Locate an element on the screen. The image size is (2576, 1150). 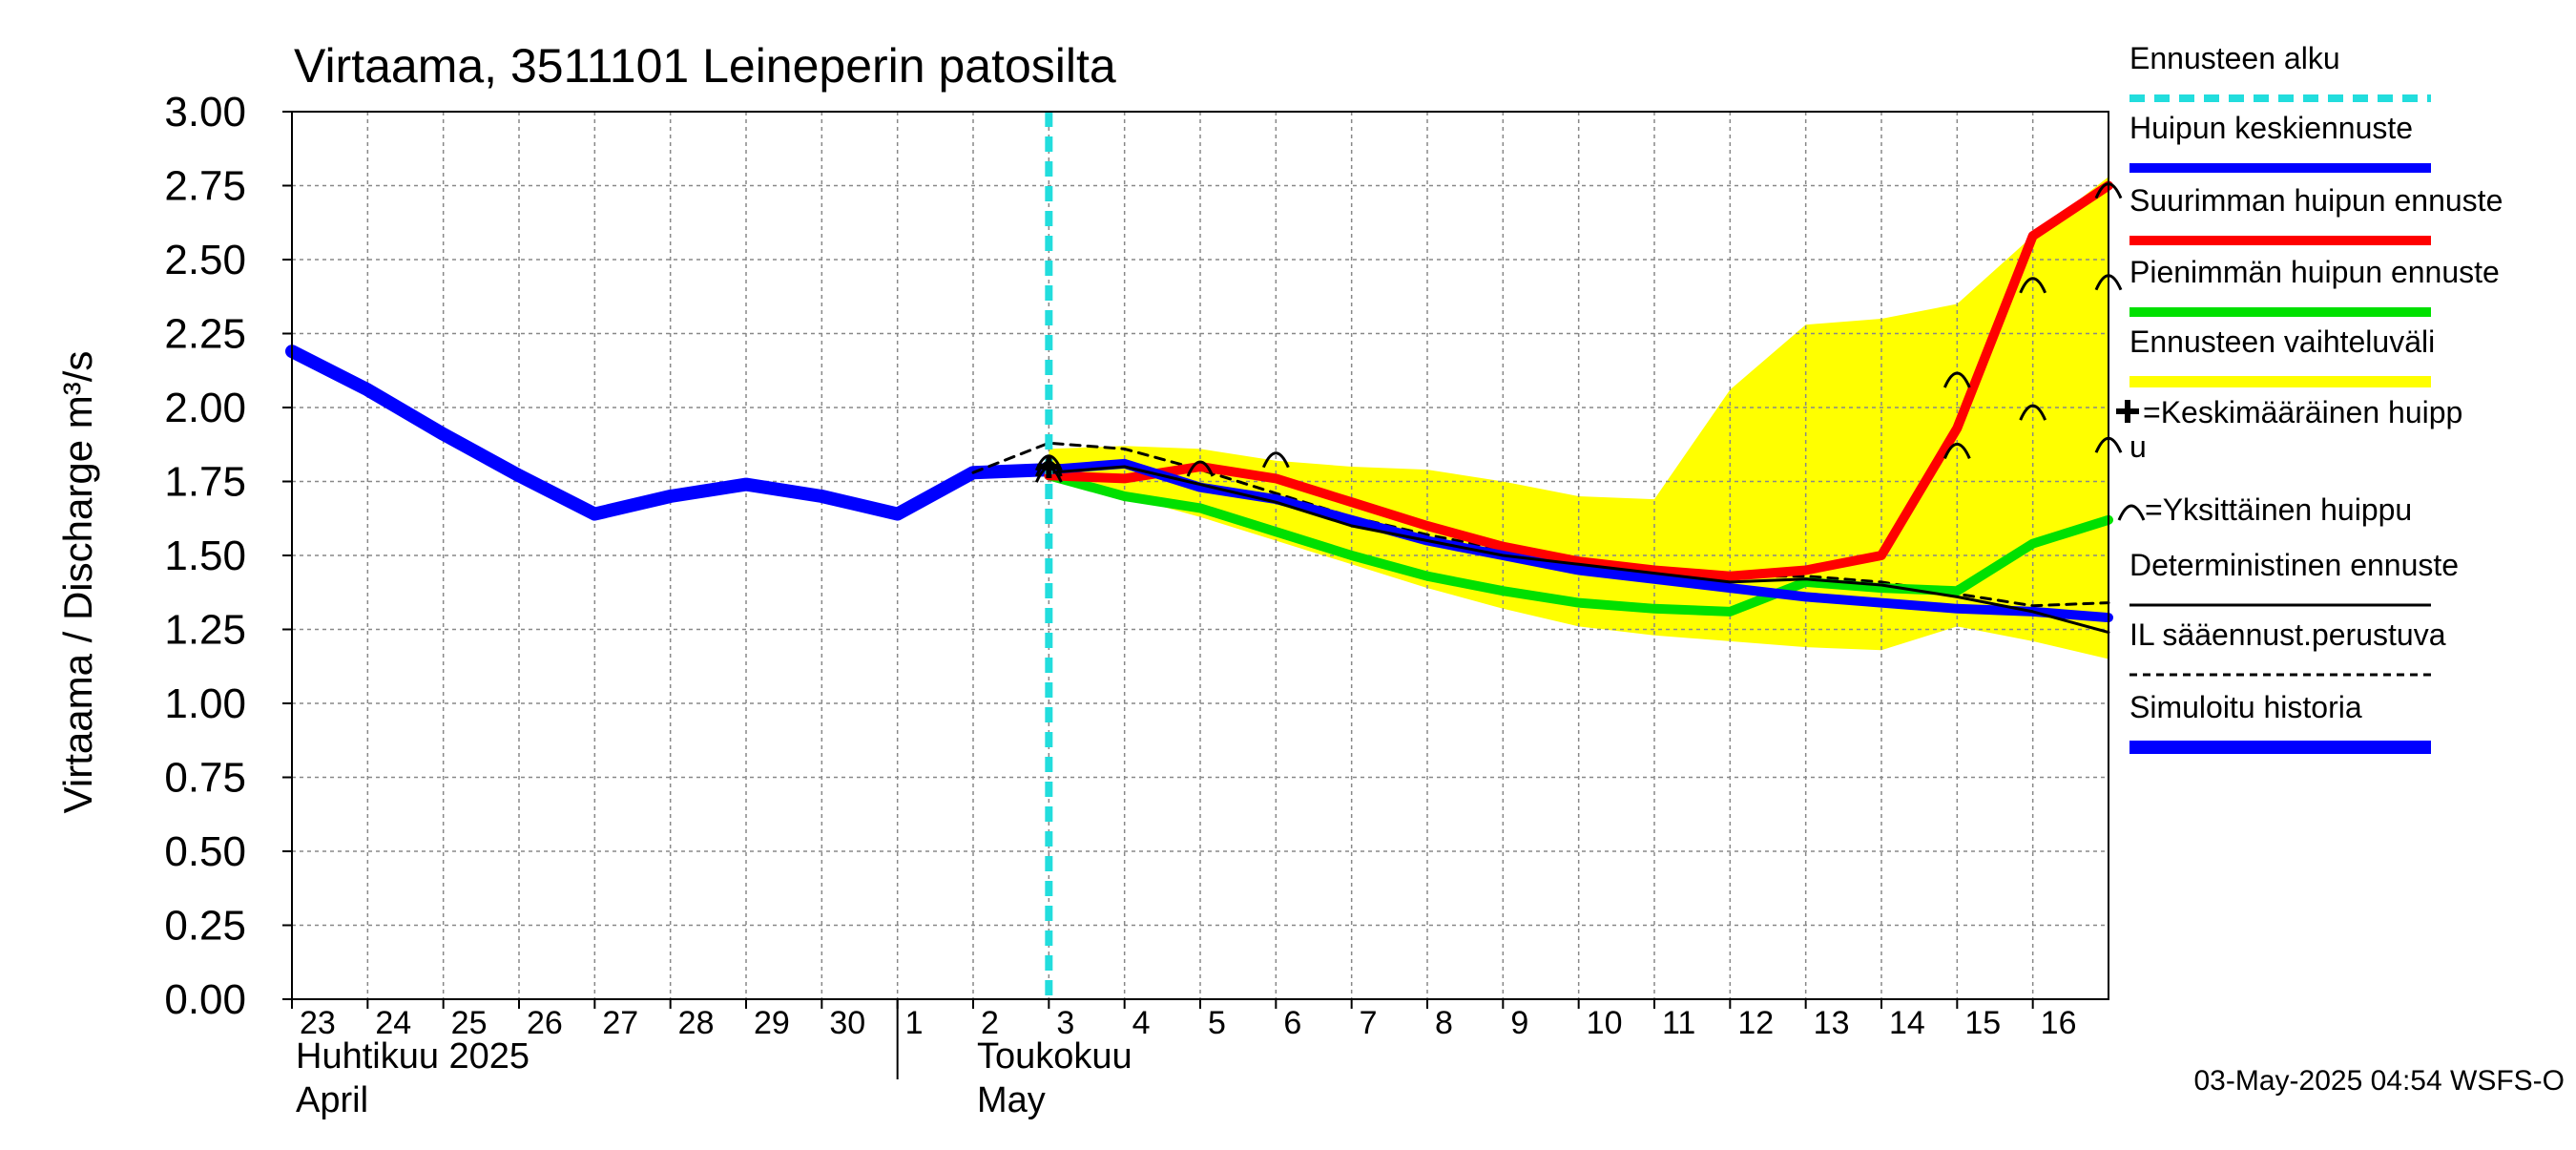
x-day-label: 15 is located at coordinates (1982, 1023).